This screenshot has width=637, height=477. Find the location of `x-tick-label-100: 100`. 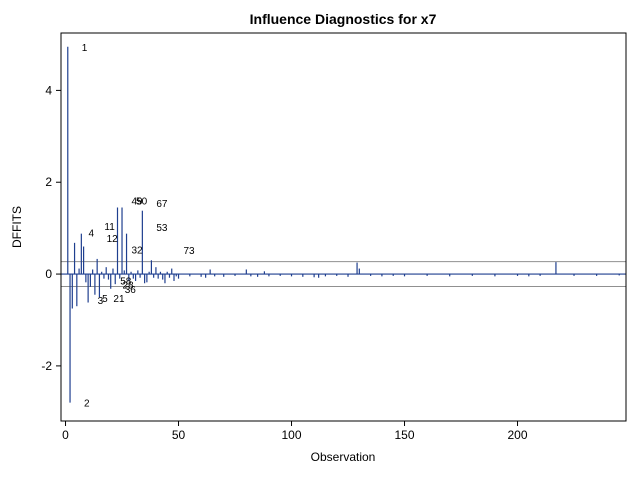

x-tick-label-100: 100 is located at coordinates (292, 435).